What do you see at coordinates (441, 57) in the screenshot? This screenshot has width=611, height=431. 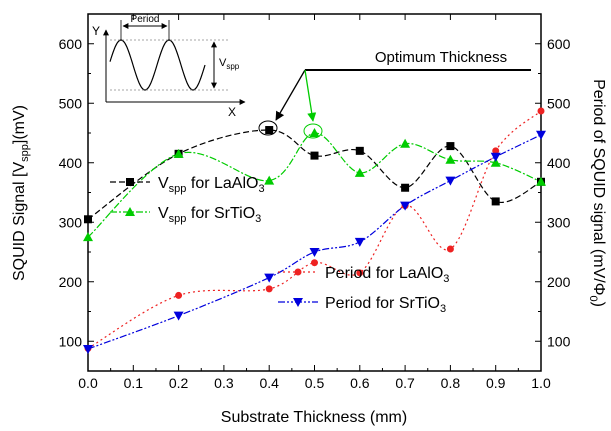 I see `annotation-label: Optimum Thickness` at bounding box center [441, 57].